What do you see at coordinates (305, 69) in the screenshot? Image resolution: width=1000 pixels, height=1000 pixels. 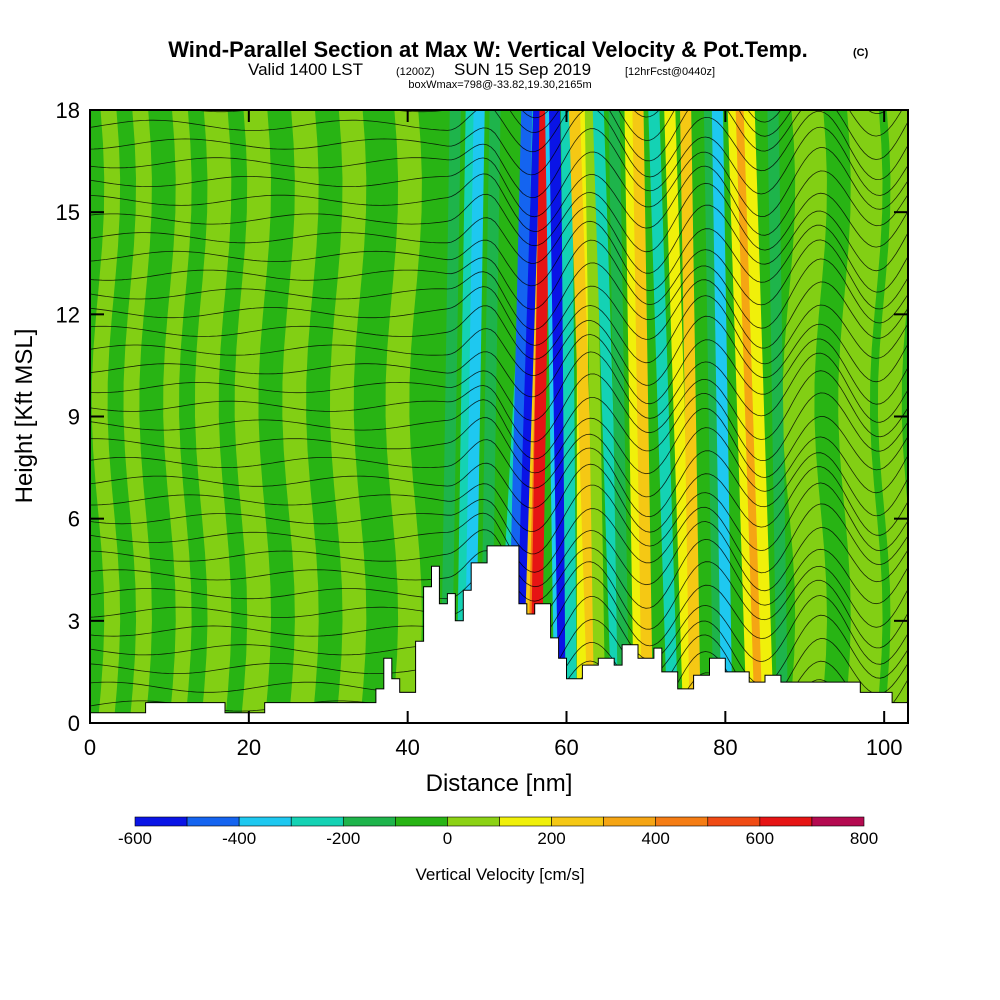 I see `valid-time-prefix: Valid 1400 LST` at bounding box center [305, 69].